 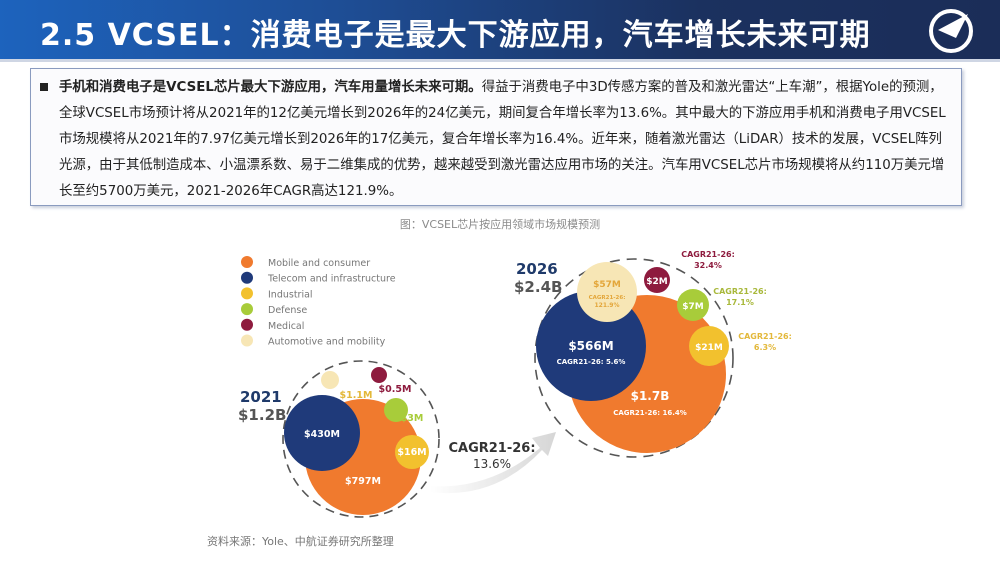 What do you see at coordinates (951, 31) in the screenshot?
I see `avic-logo-icon: AVIC` at bounding box center [951, 31].